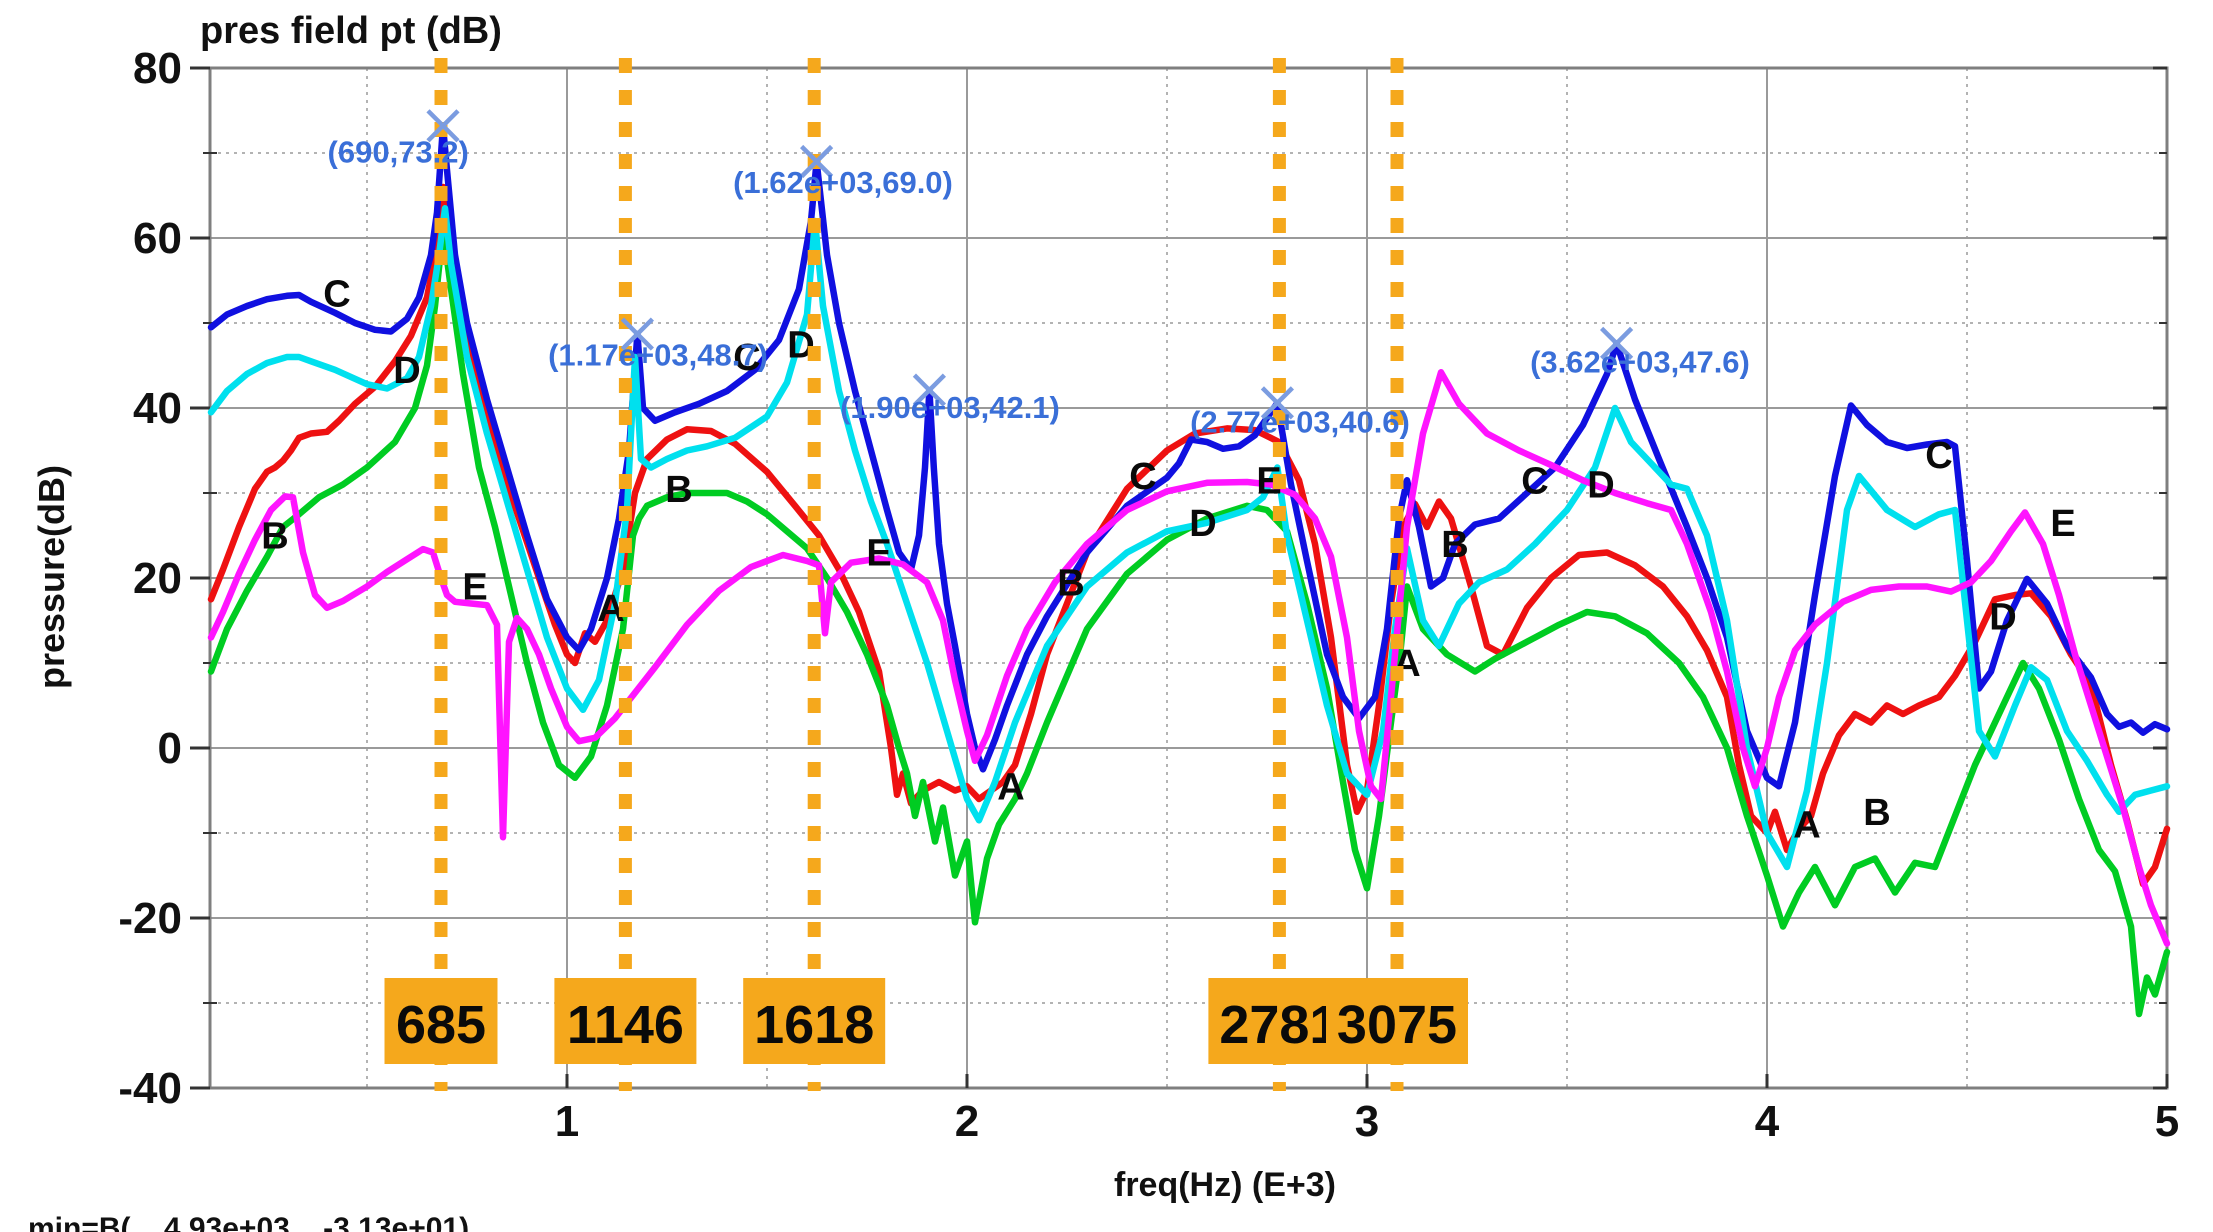 Image resolution: width=2213 pixels, height=1232 pixels. What do you see at coordinates (814, 1025) in the screenshot?
I see `highlight-frequency-label: 1618` at bounding box center [814, 1025].